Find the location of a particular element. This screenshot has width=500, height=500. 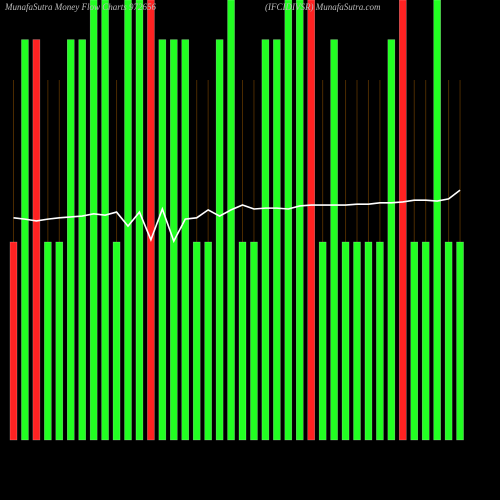

chart-subtitle: (IFCIDIVSR) MunafaSutra.com is located at coordinates (323, 7).